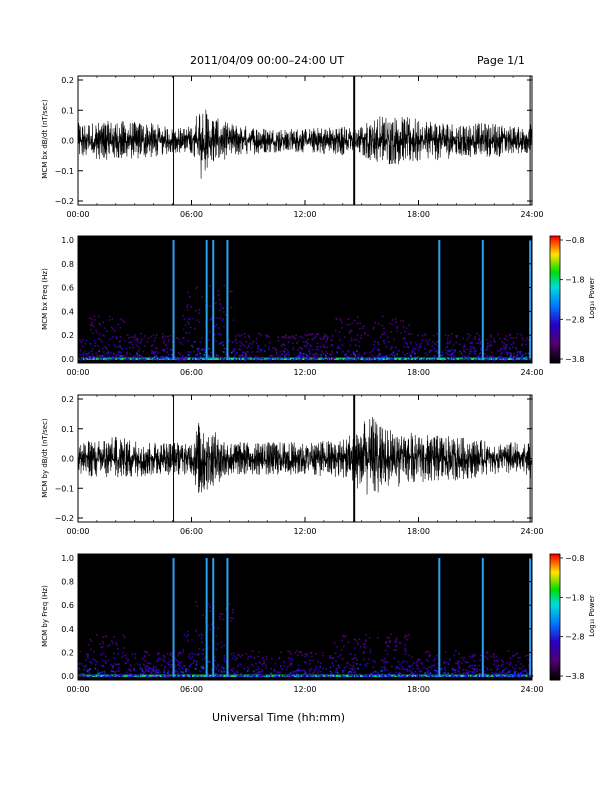 The image size is (612, 792). What do you see at coordinates (64, 171) in the screenshot?
I see `y-tick-label: −0.1` at bounding box center [64, 171].